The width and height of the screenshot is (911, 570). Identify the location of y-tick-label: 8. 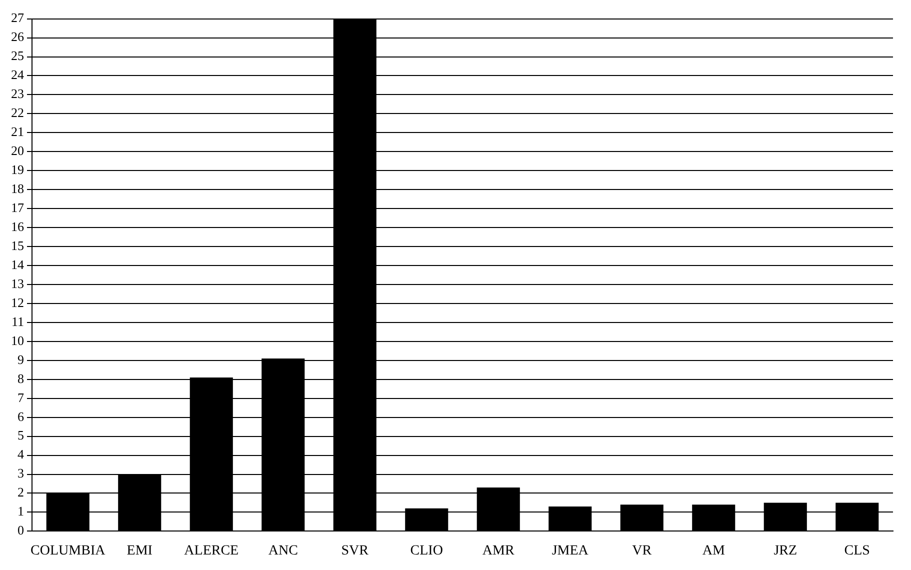
(21, 378).